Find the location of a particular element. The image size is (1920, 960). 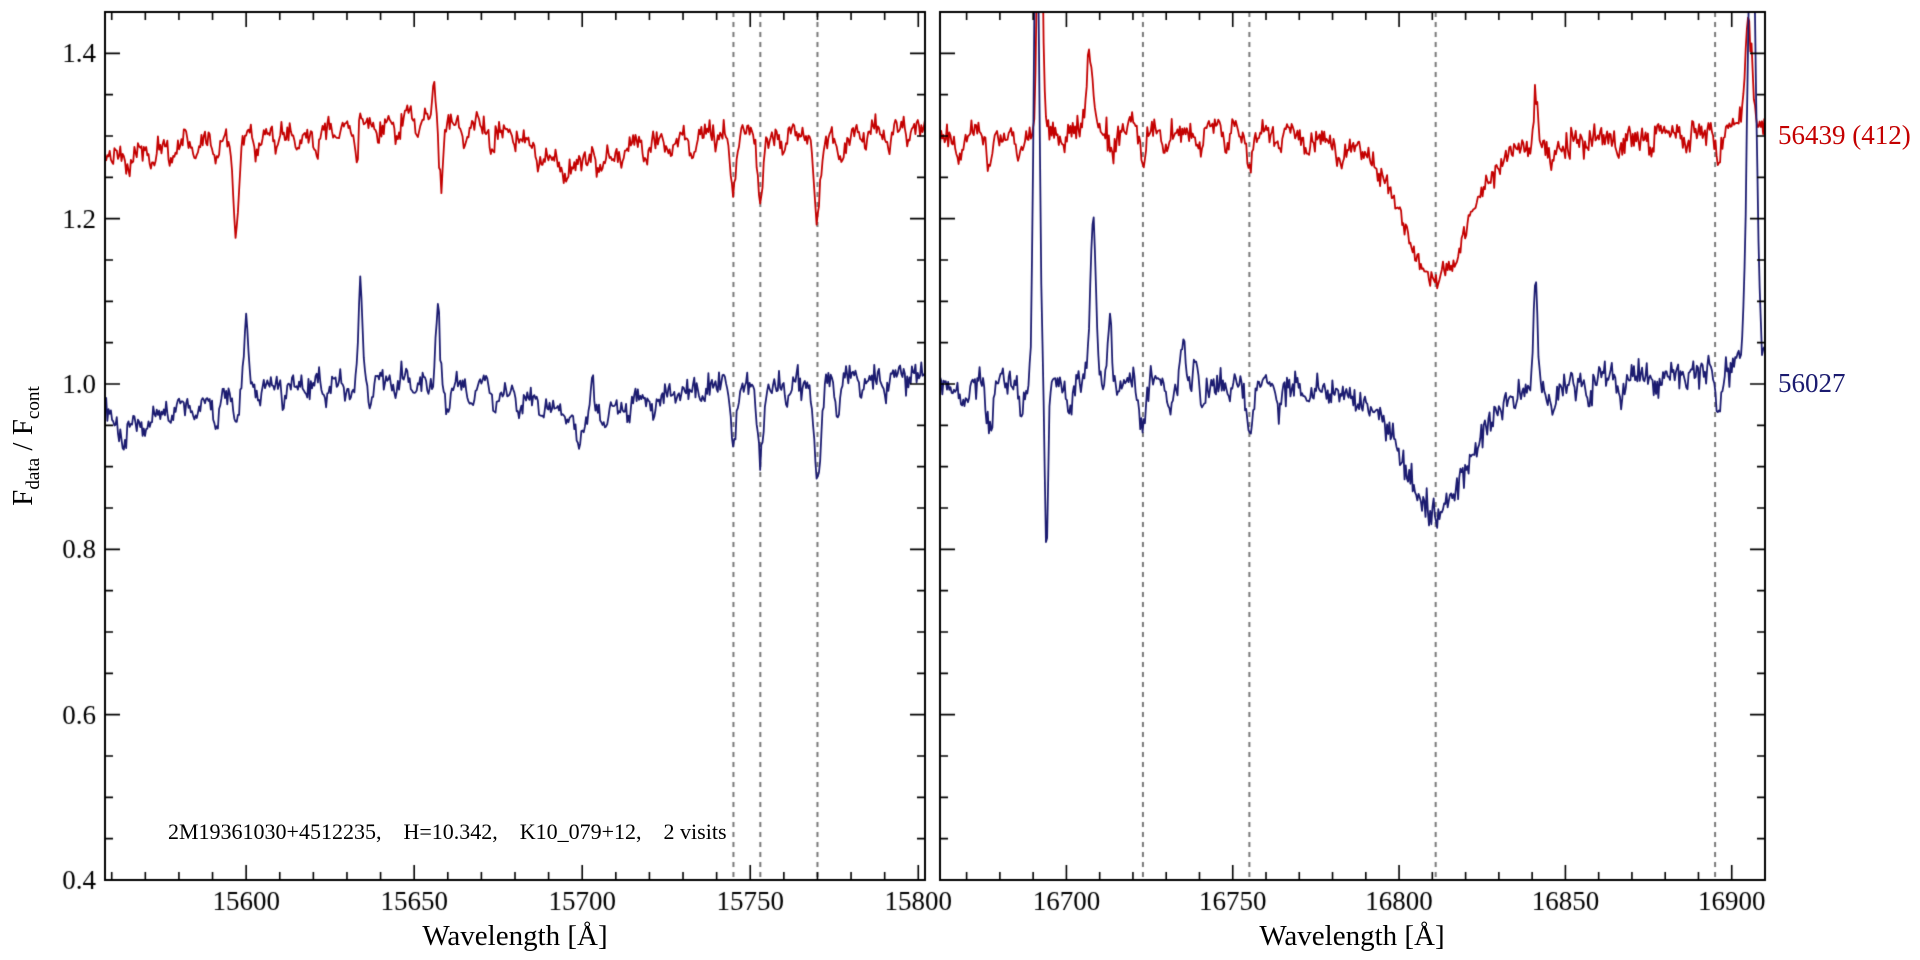

y-axis-title-sep: / is located at coordinates (23, 446).